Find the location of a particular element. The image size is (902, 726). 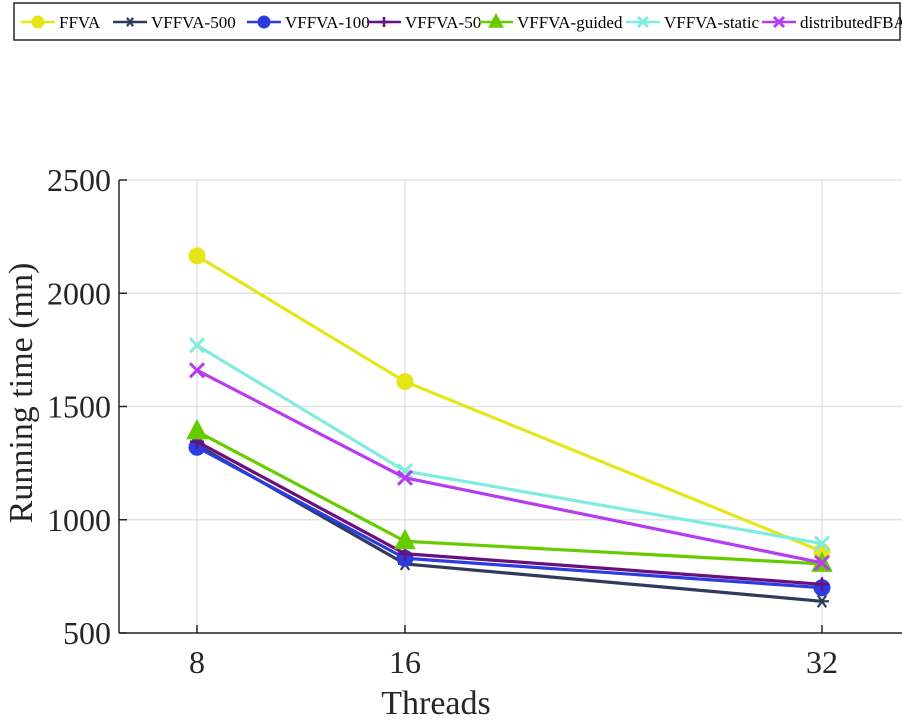

legend-item-distributedfba: distributedFBA is located at coordinates (832, 22).